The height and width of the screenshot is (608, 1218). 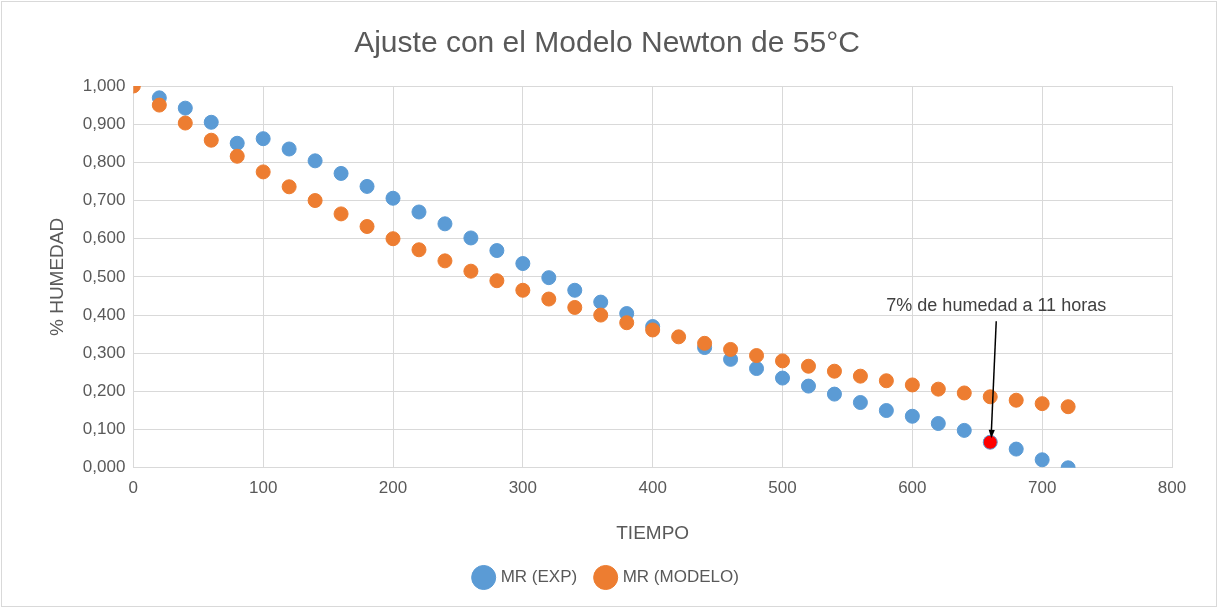 I want to click on x-tick-label: 0, so click(x=133, y=487).